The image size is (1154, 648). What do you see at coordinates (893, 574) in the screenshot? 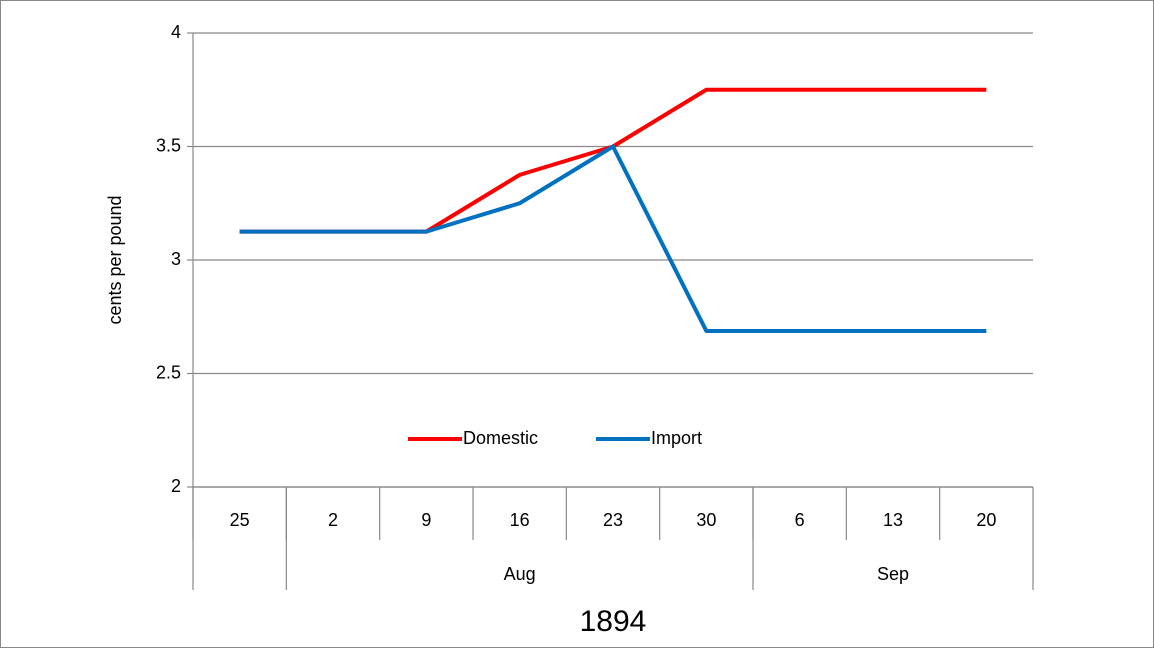
I see `x-group-label: Sep` at bounding box center [893, 574].